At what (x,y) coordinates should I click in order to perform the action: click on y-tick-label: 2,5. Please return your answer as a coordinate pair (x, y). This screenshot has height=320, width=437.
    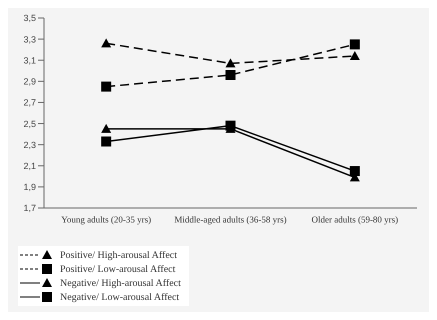
    Looking at the image, I should click on (29, 123).